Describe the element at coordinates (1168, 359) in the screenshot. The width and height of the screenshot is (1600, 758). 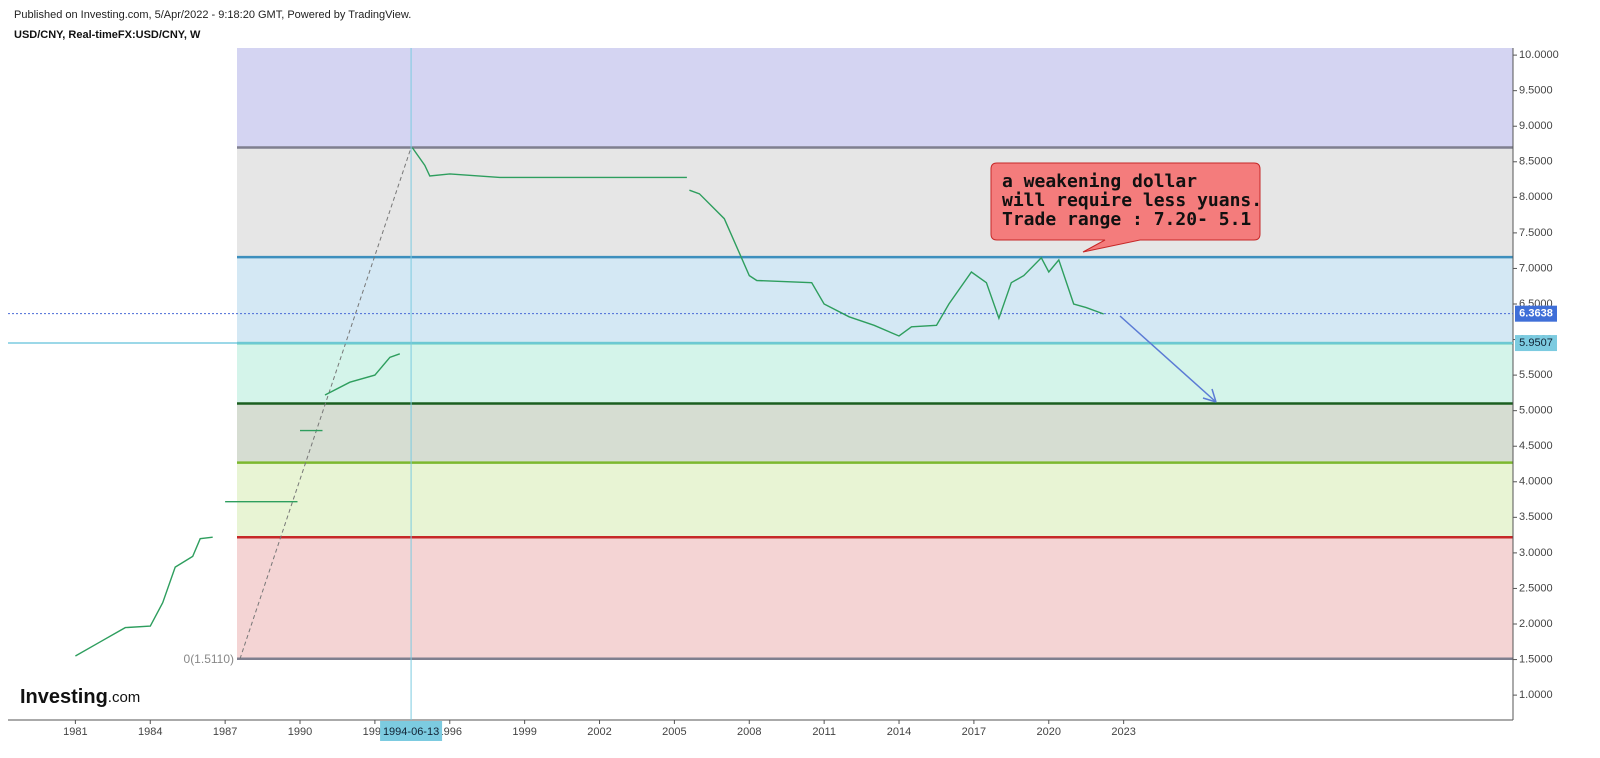
I see `forecast-arrow` at that location.